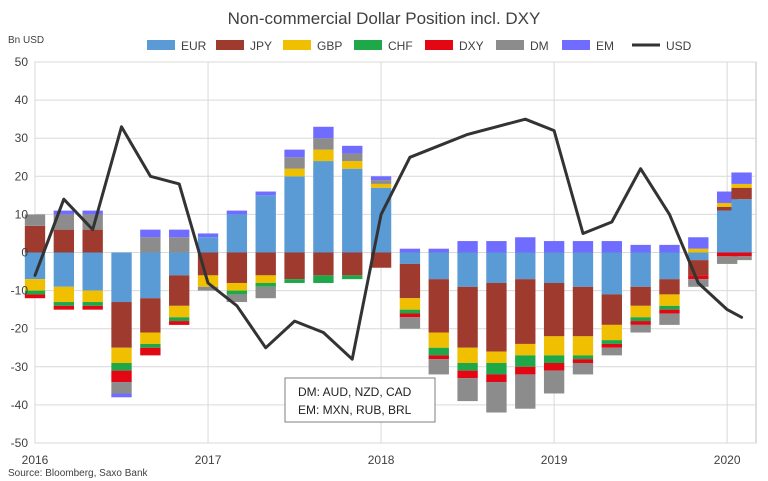 This screenshot has width=768, height=481. What do you see at coordinates (605, 46) in the screenshot?
I see `legend-label-em: EM` at bounding box center [605, 46].